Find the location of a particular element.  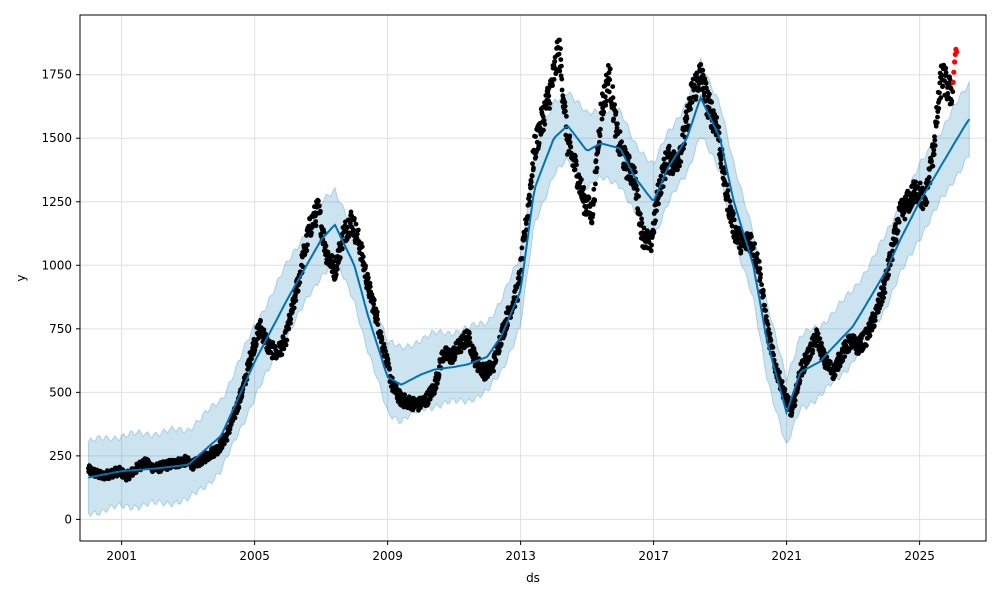

x-tick-label: 2013 is located at coordinates (520, 556).